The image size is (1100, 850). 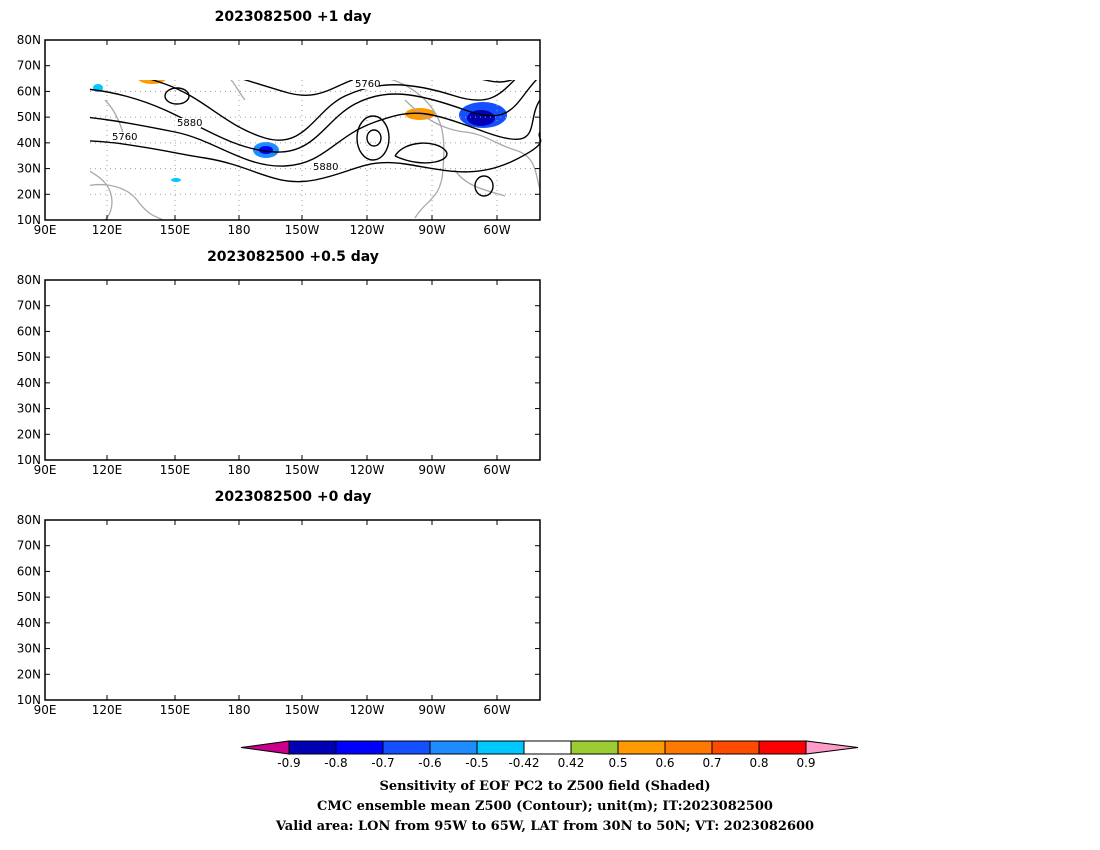 I want to click on map-frame, so click(x=292, y=610).